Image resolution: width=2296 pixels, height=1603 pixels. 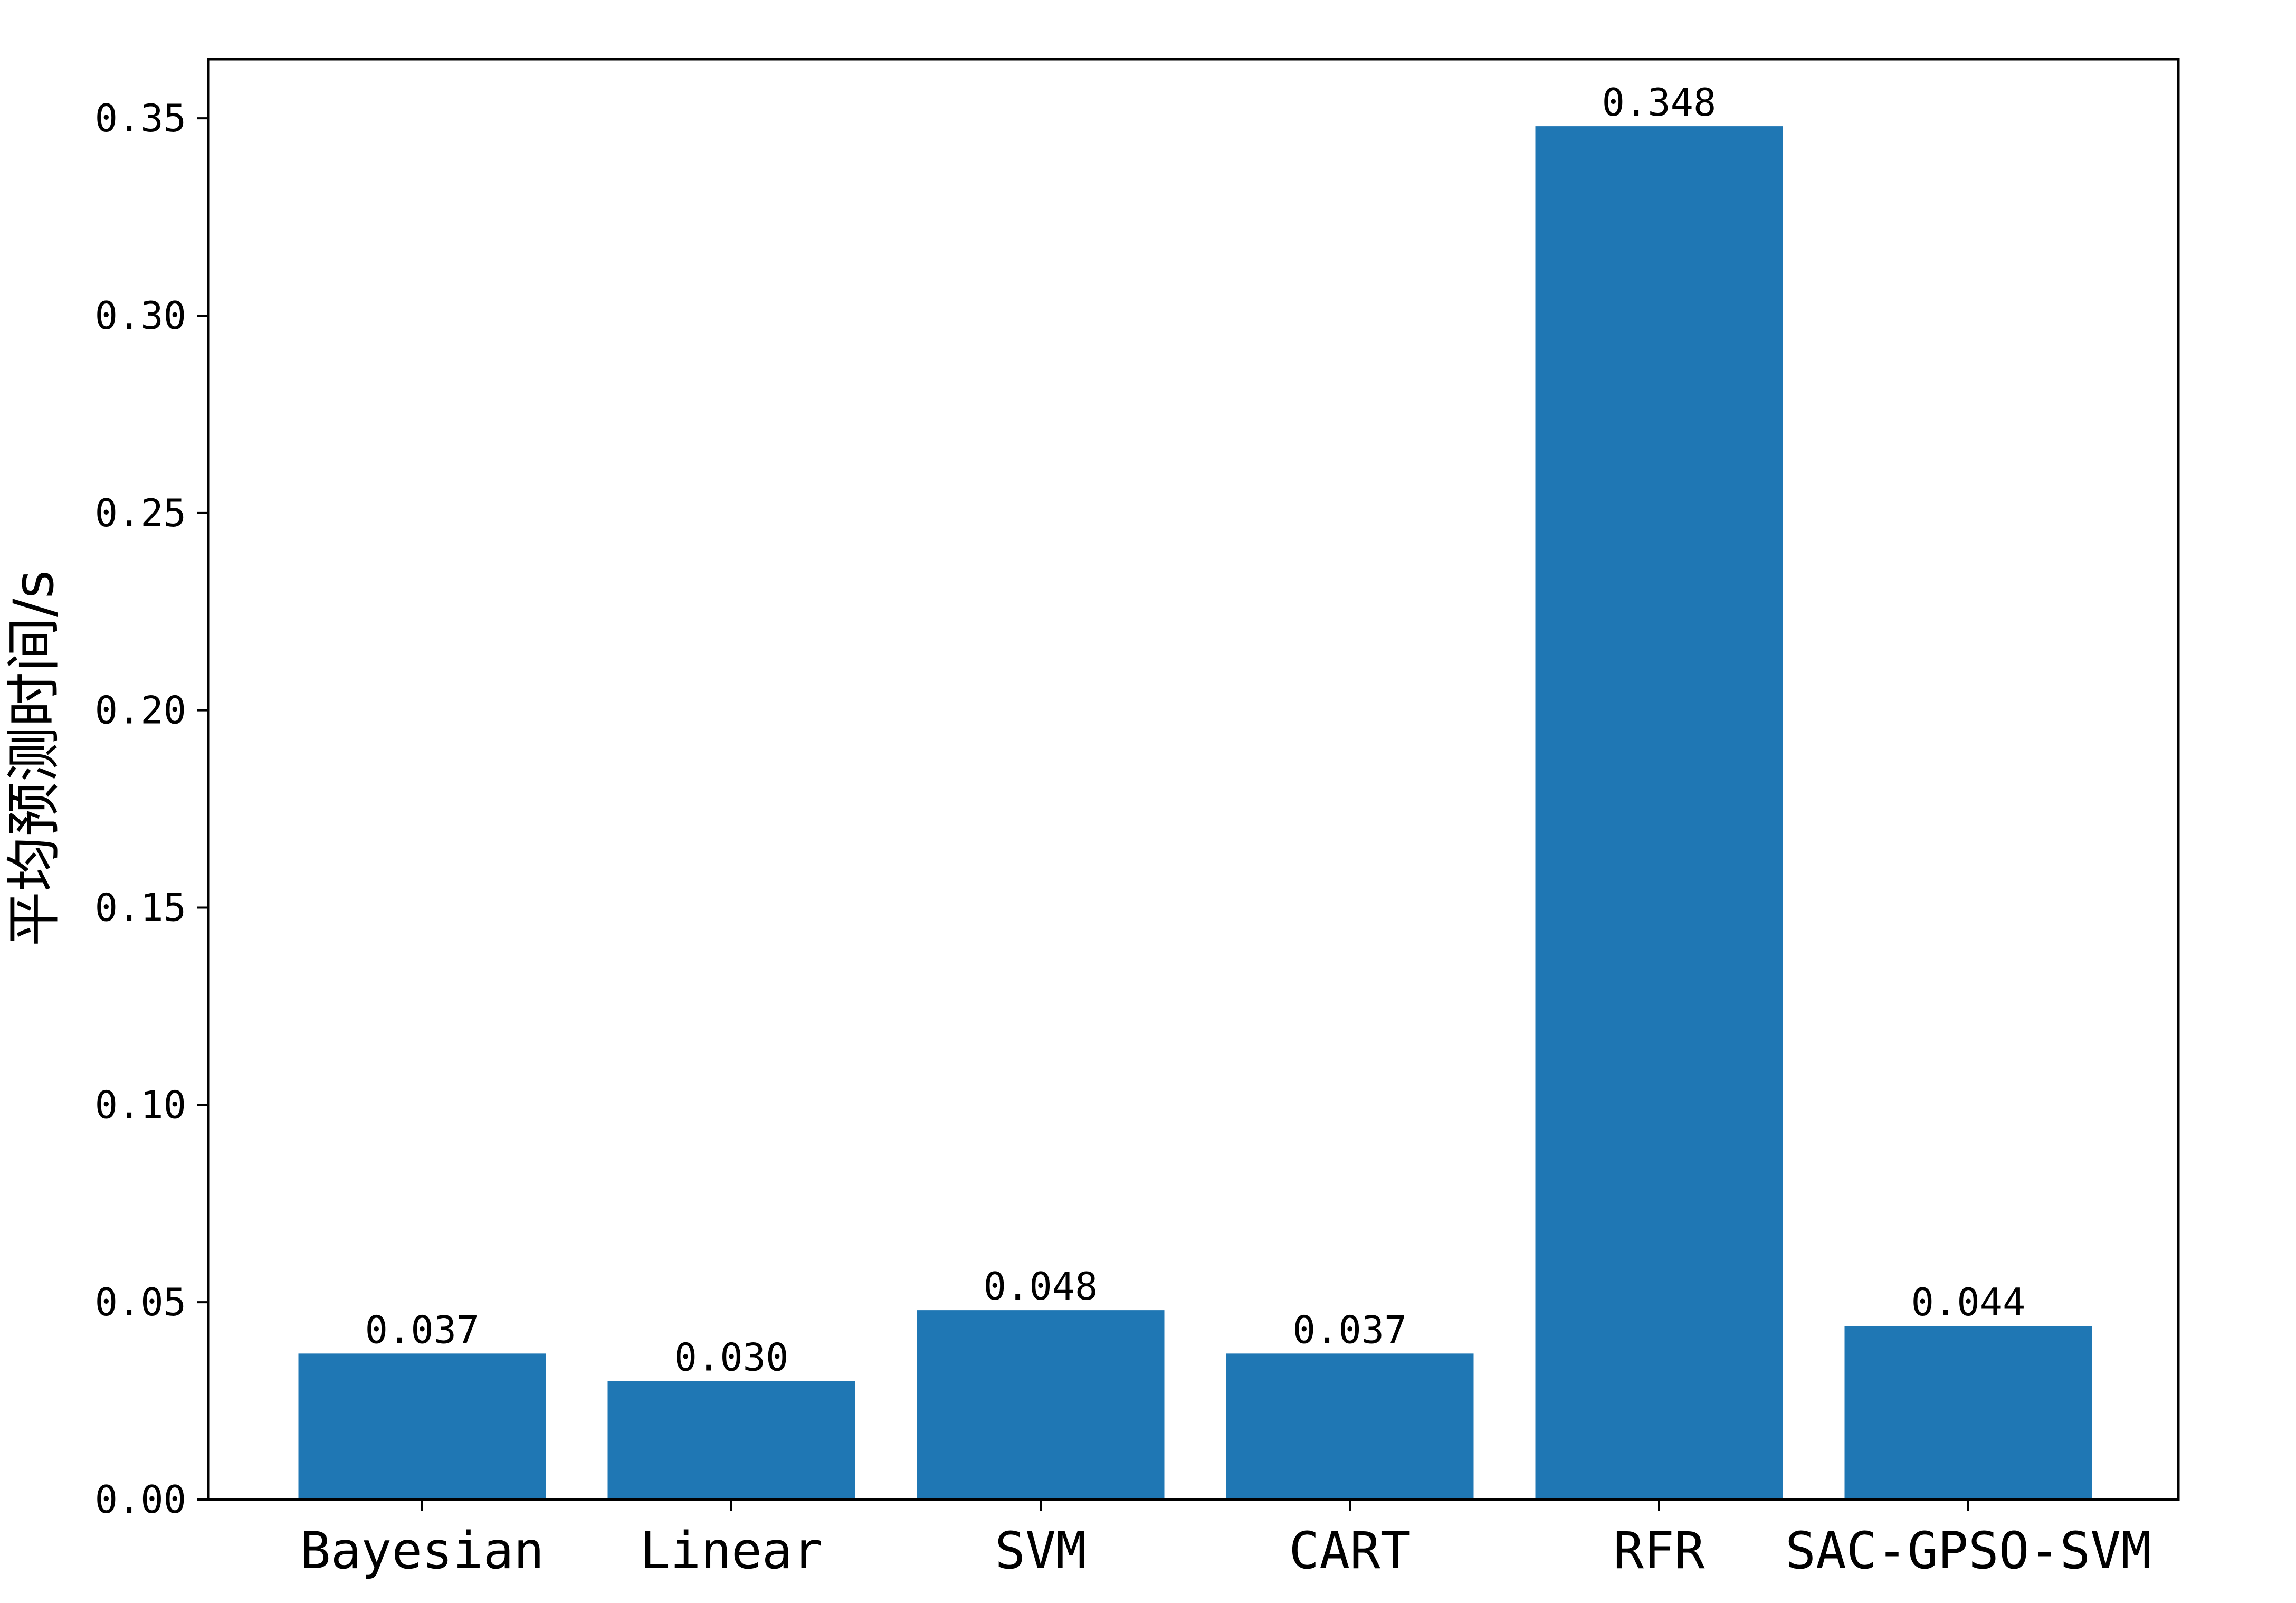 What do you see at coordinates (1968, 1550) in the screenshot?
I see `x-tick-label: SAC-GPSO-SVM` at bounding box center [1968, 1550].